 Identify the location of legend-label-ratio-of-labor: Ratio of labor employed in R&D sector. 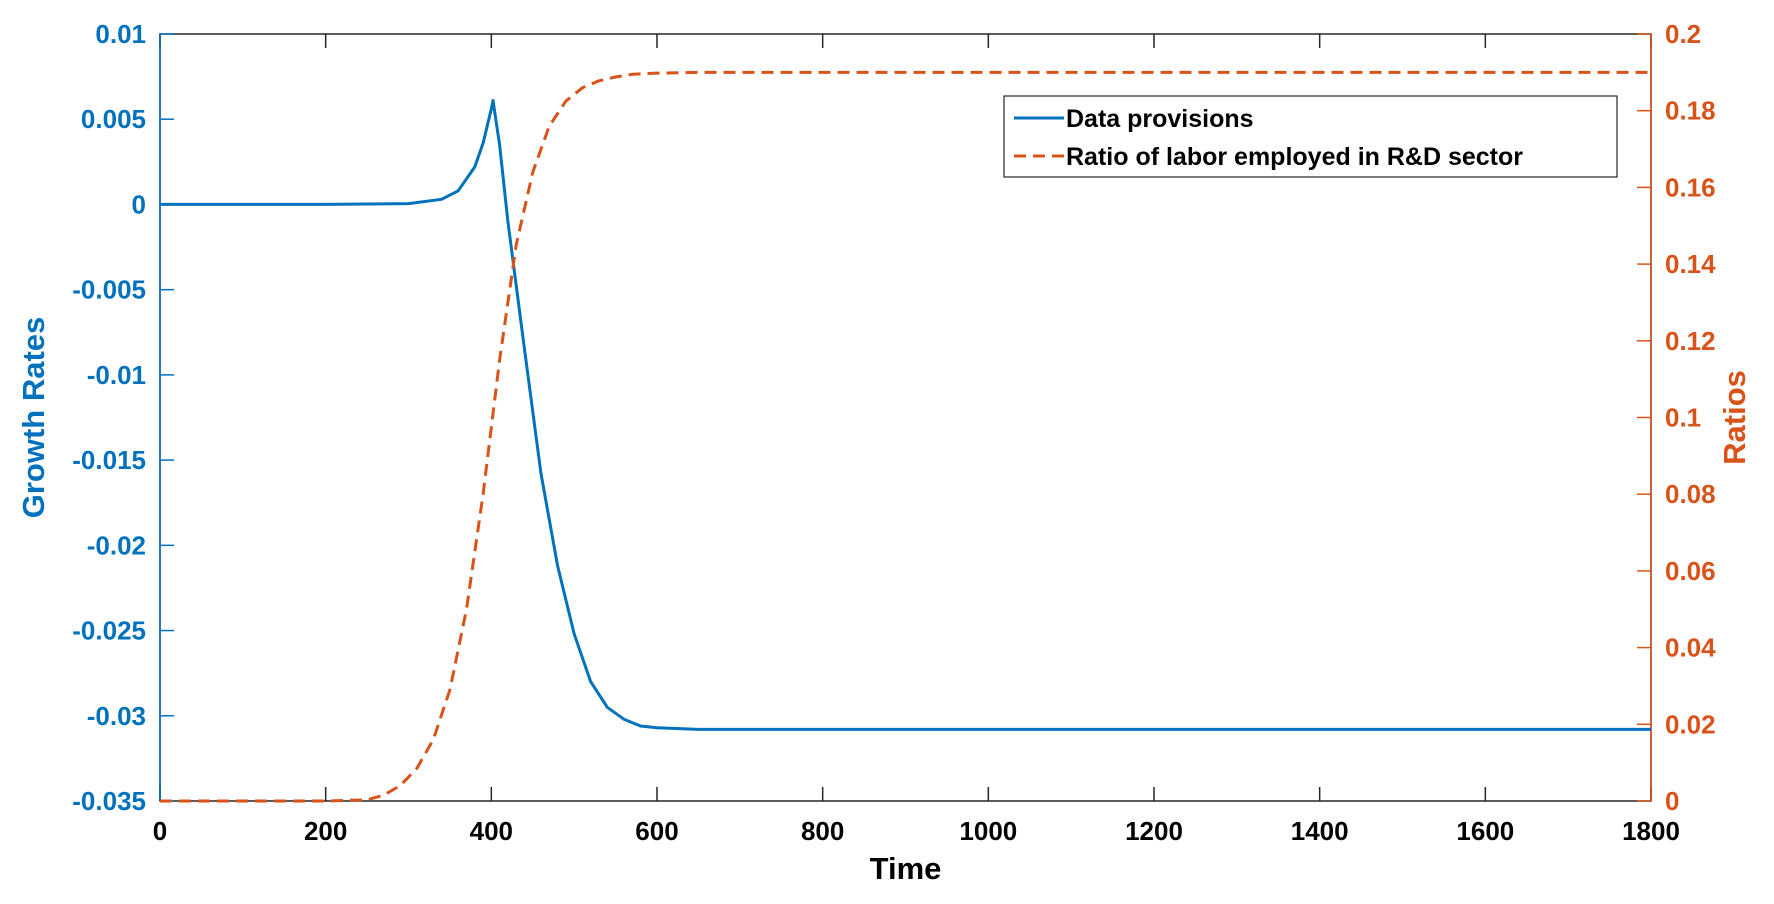
(1294, 157).